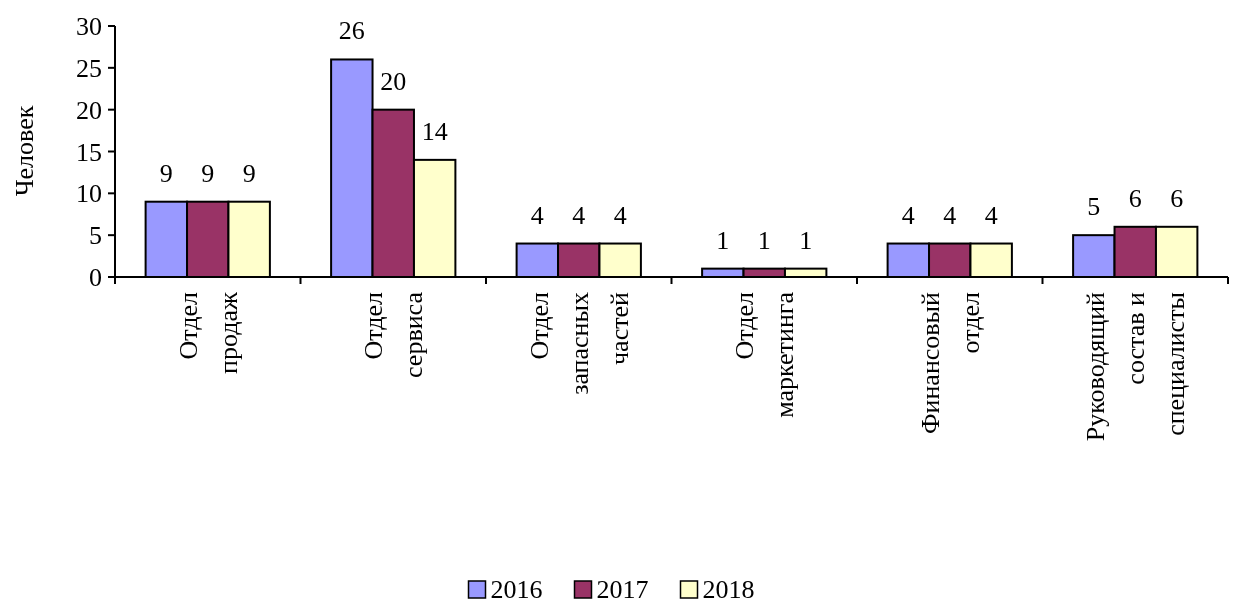  Describe the element at coordinates (579, 343) in the screenshot. I see `x-tick-label: Отдел запасных частей` at that location.